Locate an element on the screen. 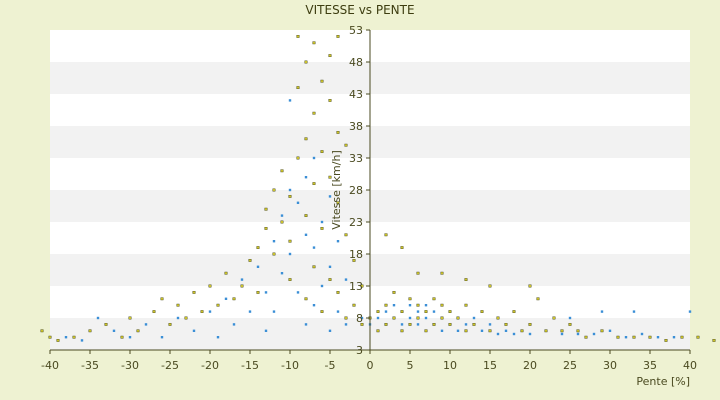 The height and width of the screenshot is (400, 720). y-tick-label: 18 is located at coordinates (356, 254).